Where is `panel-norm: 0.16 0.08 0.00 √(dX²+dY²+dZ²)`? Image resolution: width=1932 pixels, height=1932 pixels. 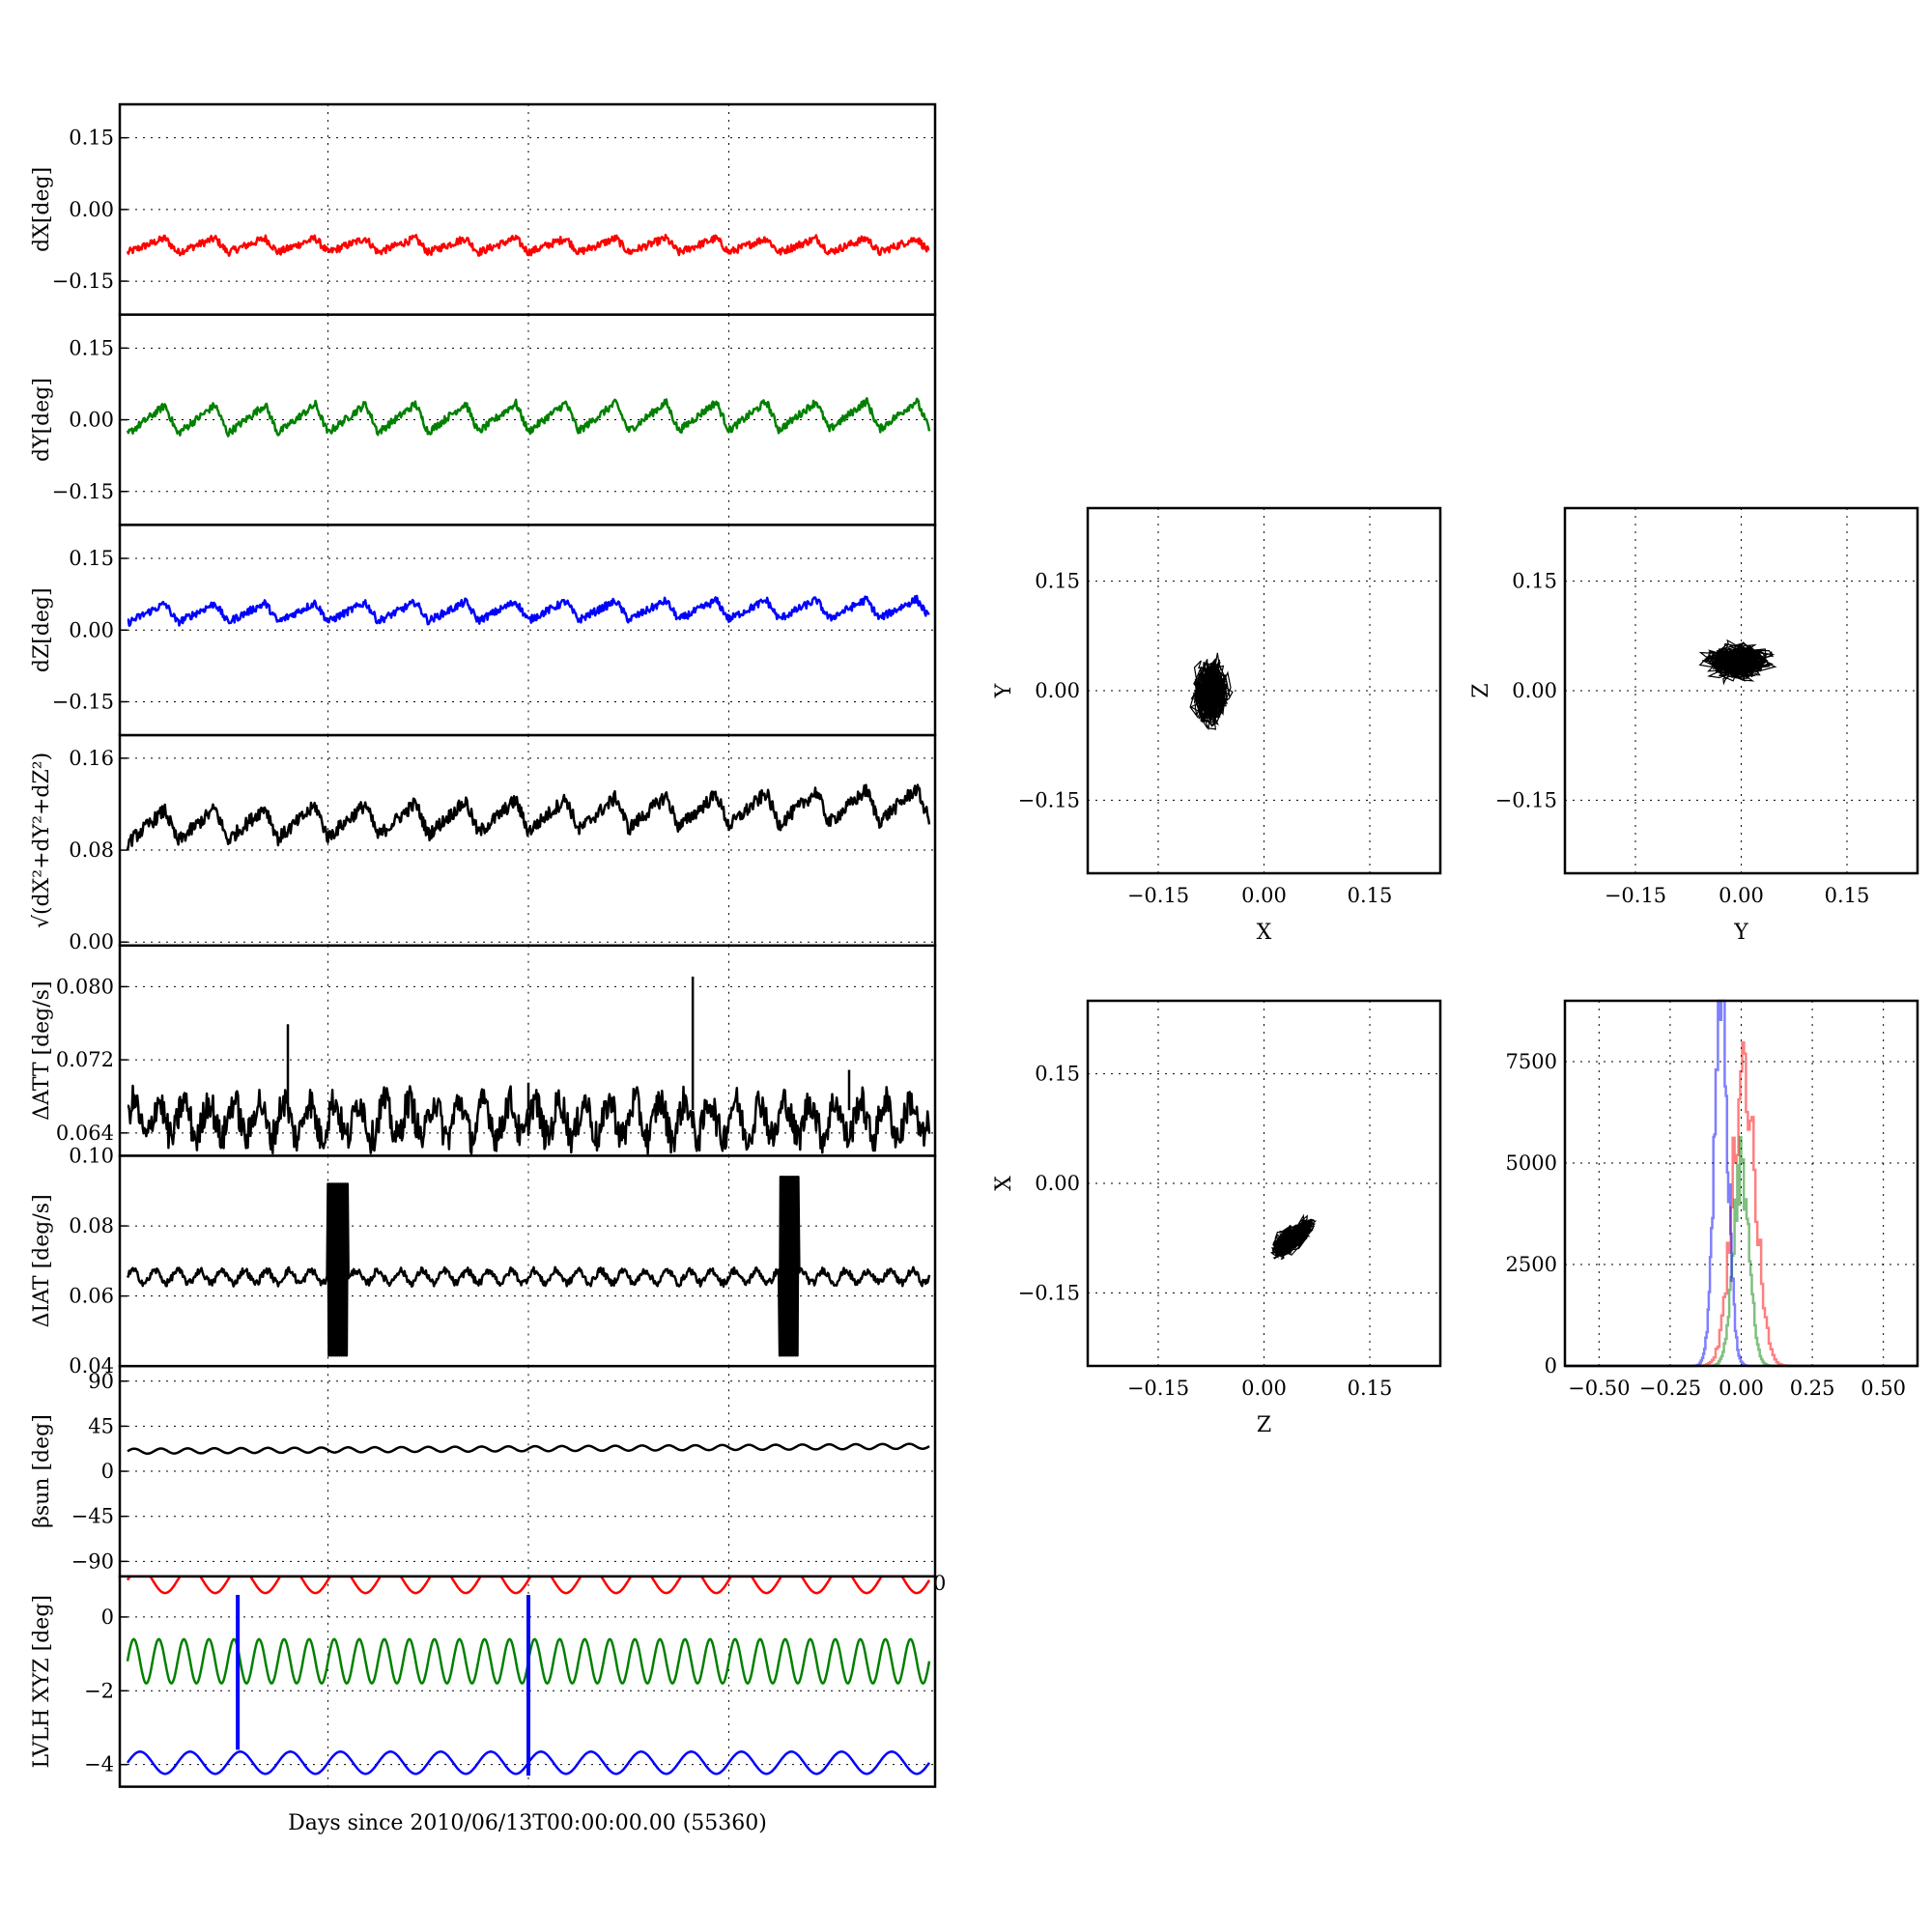 panel-norm: 0.16 0.08 0.00 √(dX²+dY²+dZ²) is located at coordinates (483, 843).